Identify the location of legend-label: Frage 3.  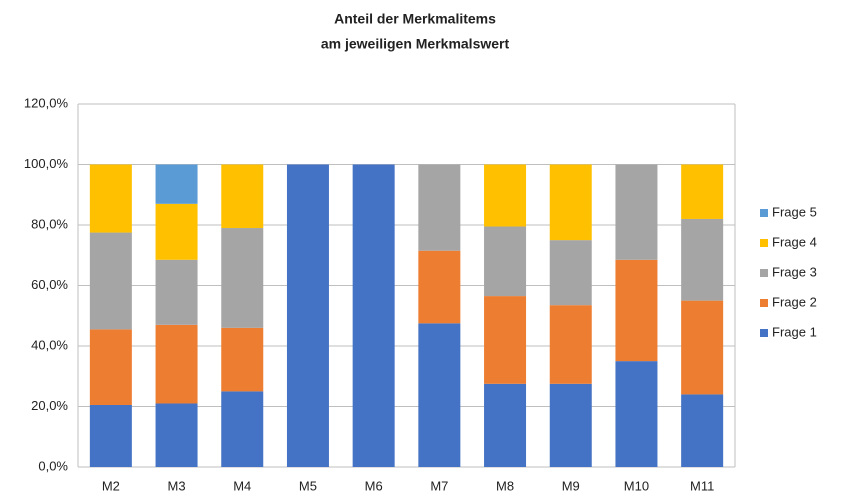
(794, 271).